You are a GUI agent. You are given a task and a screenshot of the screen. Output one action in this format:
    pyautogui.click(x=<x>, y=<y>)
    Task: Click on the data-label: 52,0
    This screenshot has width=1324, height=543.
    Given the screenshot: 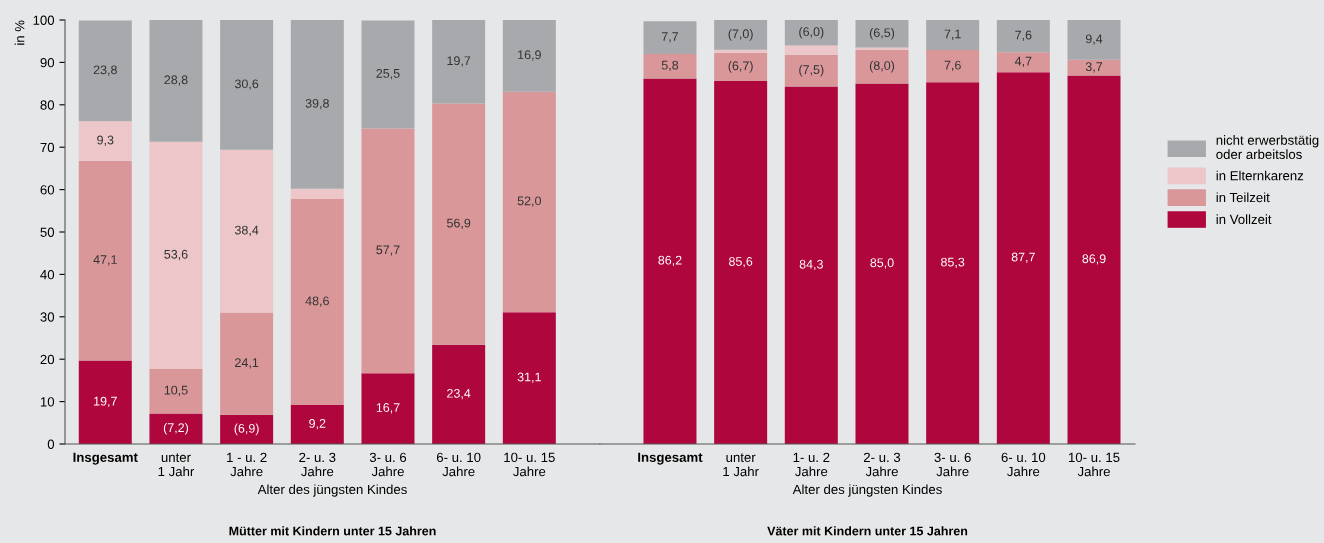 What is the action you would take?
    pyautogui.click(x=529, y=201)
    